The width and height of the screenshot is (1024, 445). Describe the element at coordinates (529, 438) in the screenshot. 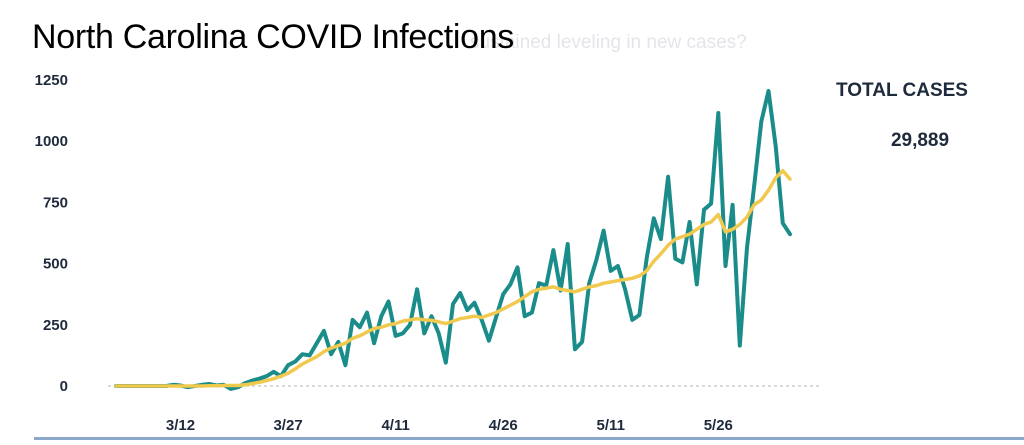

I see `bottom-divider` at that location.